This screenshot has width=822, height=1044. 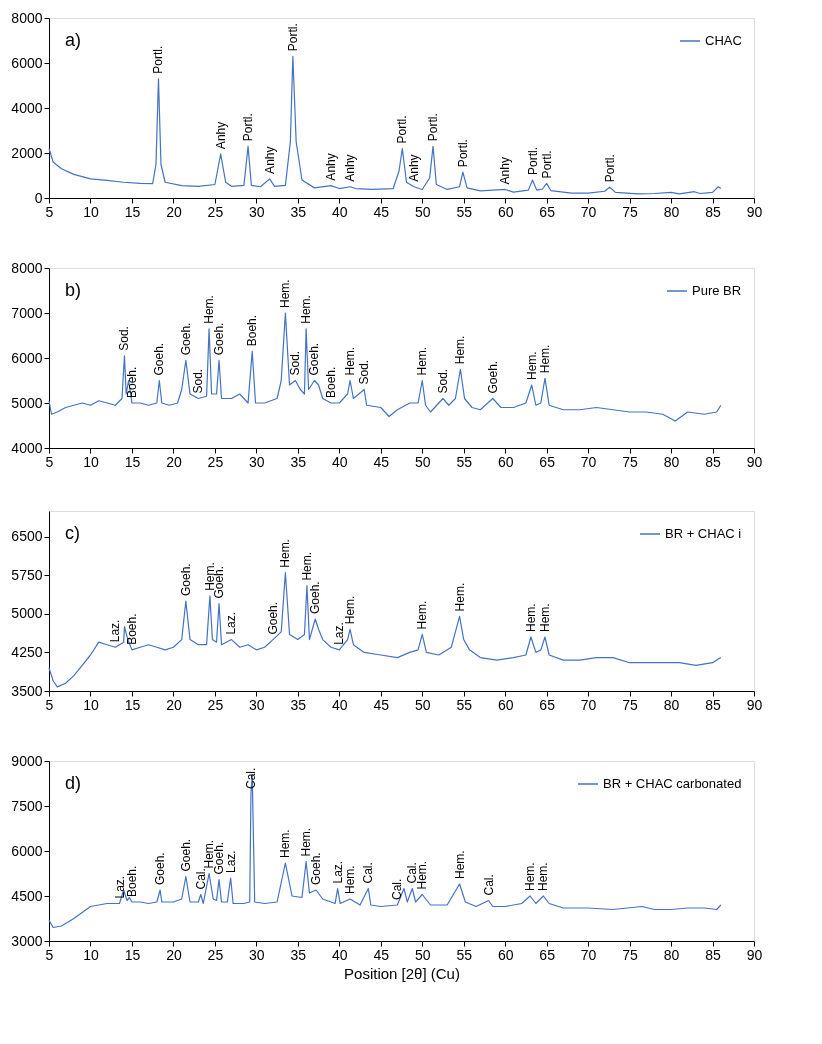 I want to click on y-tick-label: 8000, so click(x=27, y=17).